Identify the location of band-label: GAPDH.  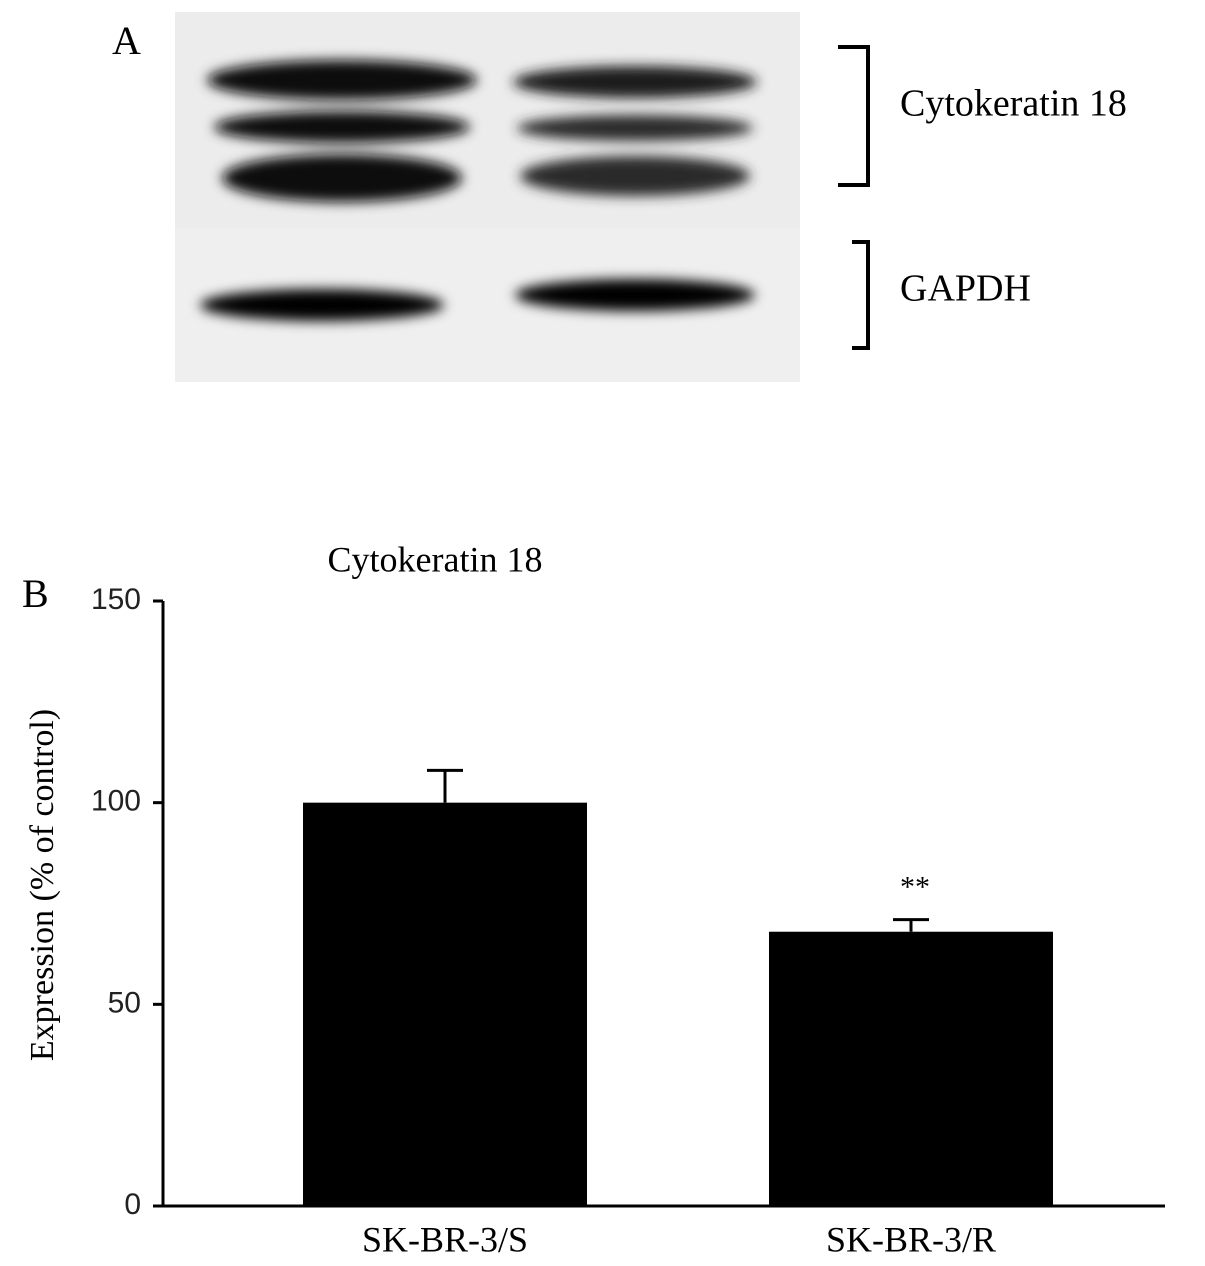
(965, 289).